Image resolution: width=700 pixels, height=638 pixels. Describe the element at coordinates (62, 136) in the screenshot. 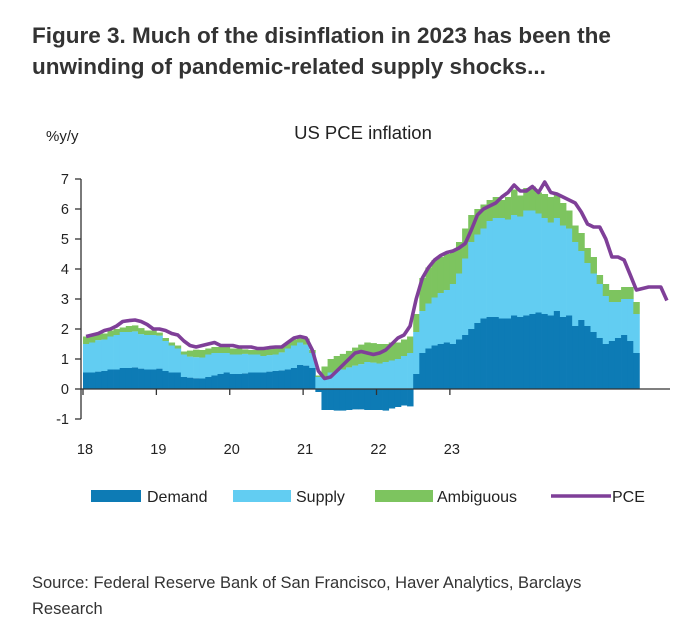

I see `y-axis-label: %y/y` at that location.